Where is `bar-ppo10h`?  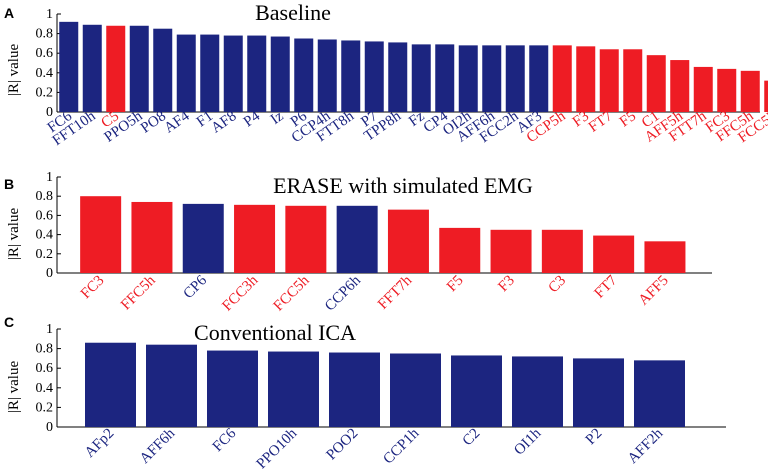 bar-ppo10h is located at coordinates (293, 389).